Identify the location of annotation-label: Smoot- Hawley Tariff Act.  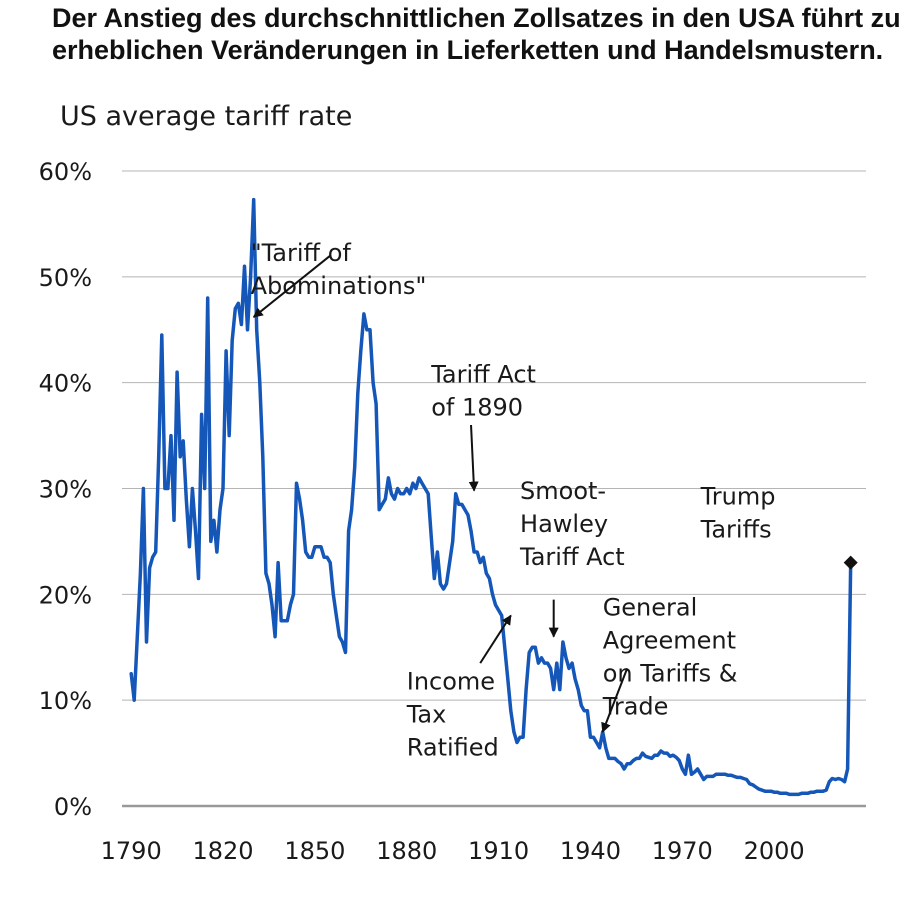
(572, 524).